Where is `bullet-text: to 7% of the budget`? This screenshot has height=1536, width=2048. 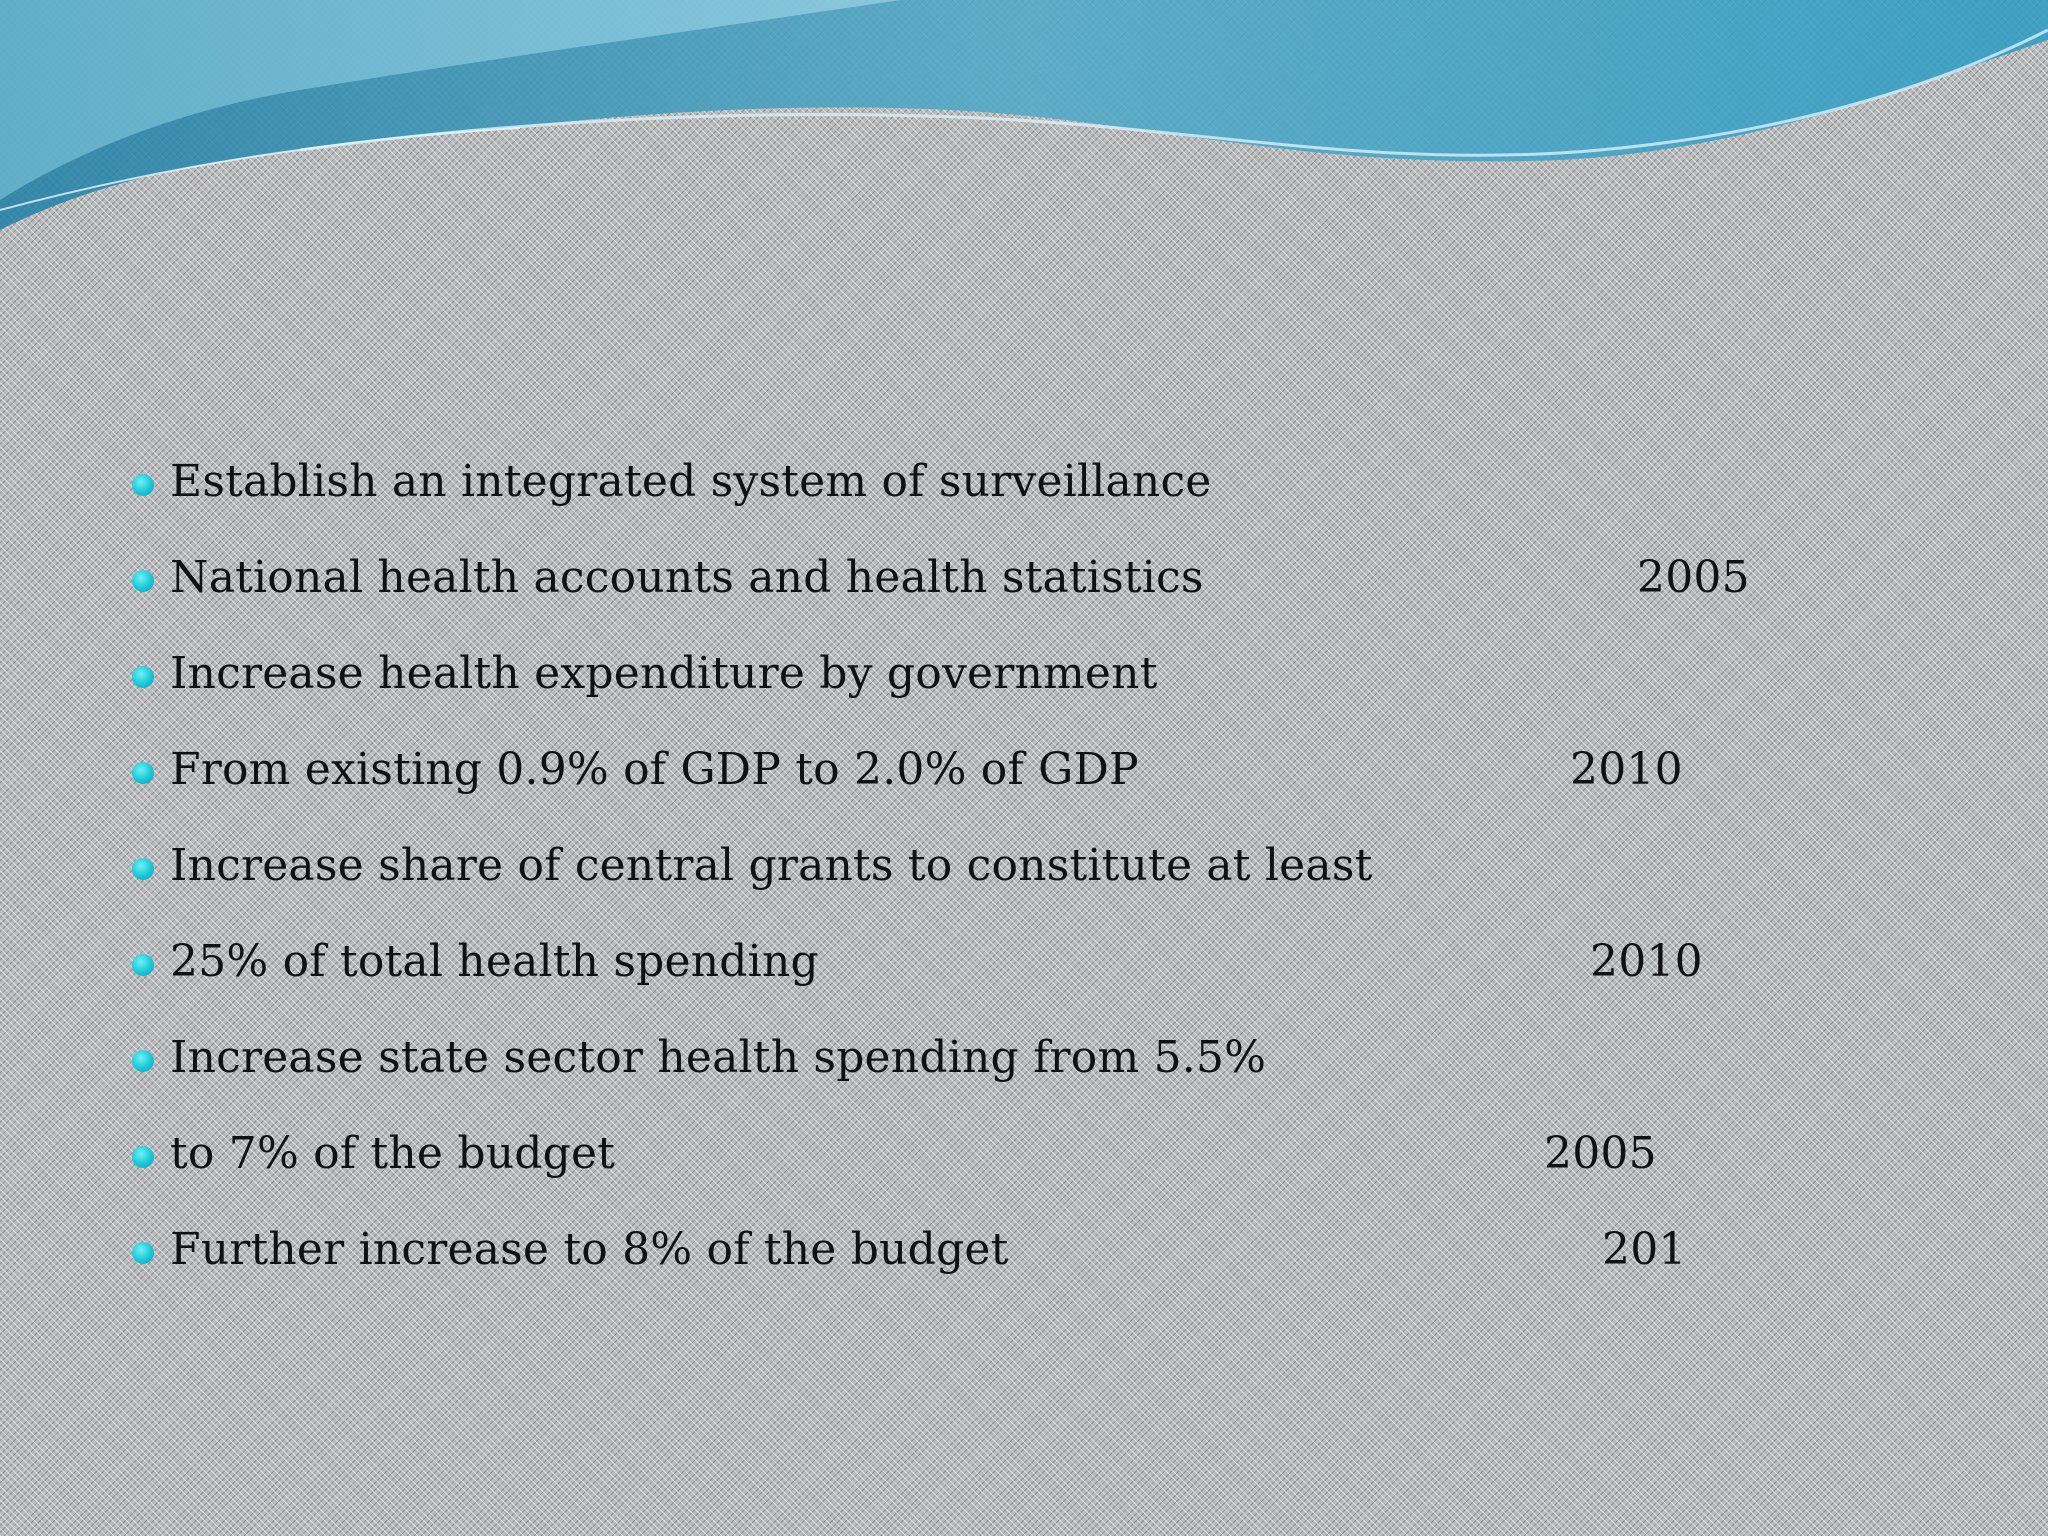 bullet-text: to 7% of the budget is located at coordinates (393, 1153).